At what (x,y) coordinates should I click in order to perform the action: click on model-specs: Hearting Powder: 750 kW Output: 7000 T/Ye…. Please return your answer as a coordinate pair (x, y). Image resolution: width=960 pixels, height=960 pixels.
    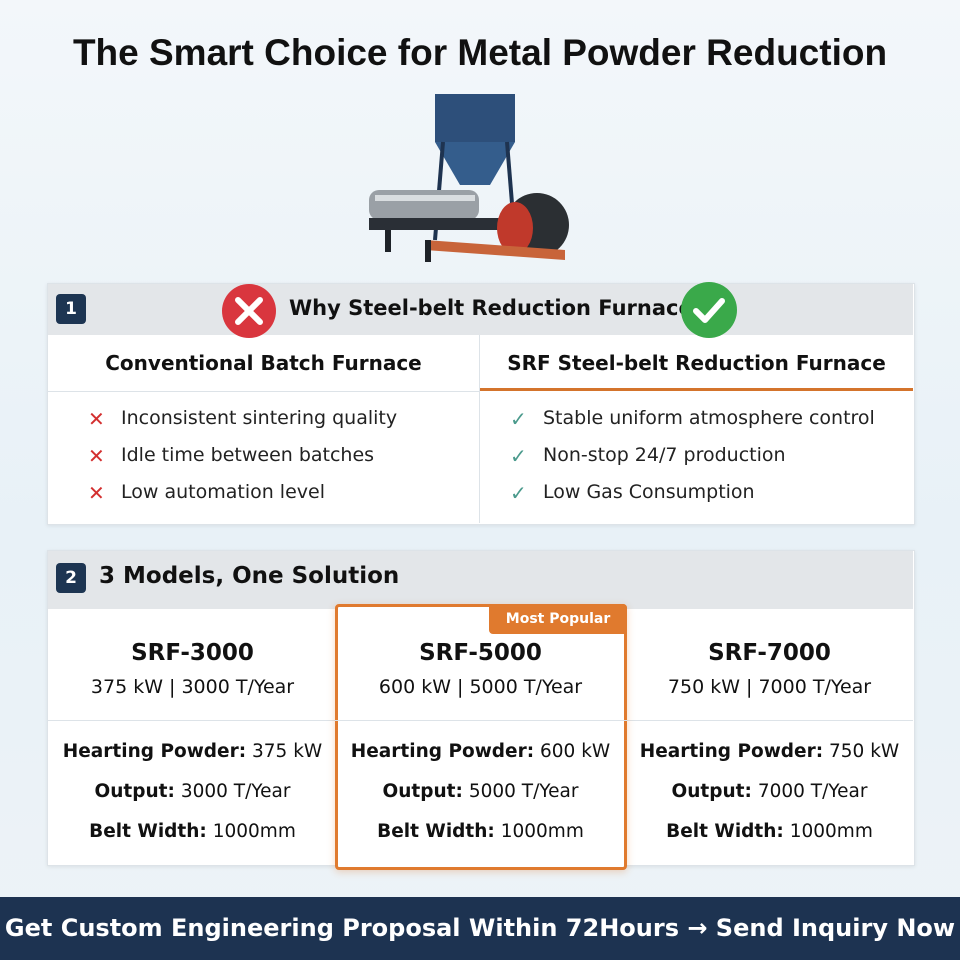
    Looking at the image, I should click on (769, 792).